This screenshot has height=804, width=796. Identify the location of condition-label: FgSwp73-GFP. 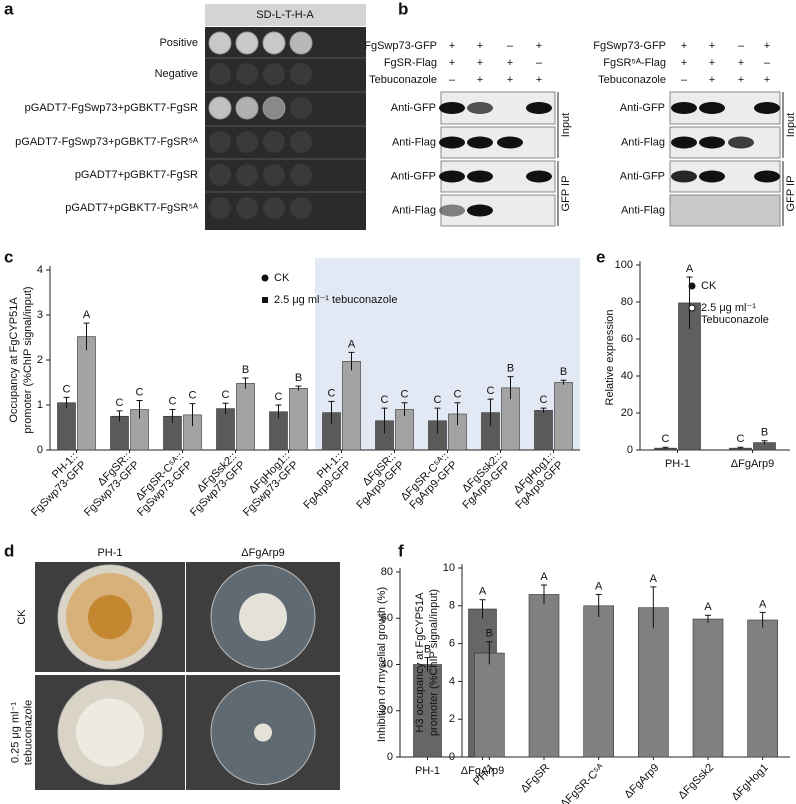
(629, 46).